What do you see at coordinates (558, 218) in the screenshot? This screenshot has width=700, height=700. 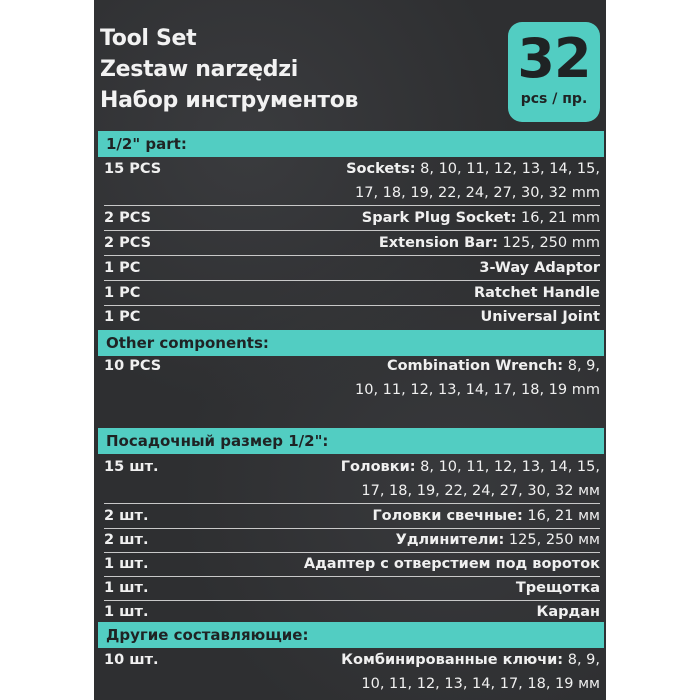 I see `item-values: 16, 21 mm` at bounding box center [558, 218].